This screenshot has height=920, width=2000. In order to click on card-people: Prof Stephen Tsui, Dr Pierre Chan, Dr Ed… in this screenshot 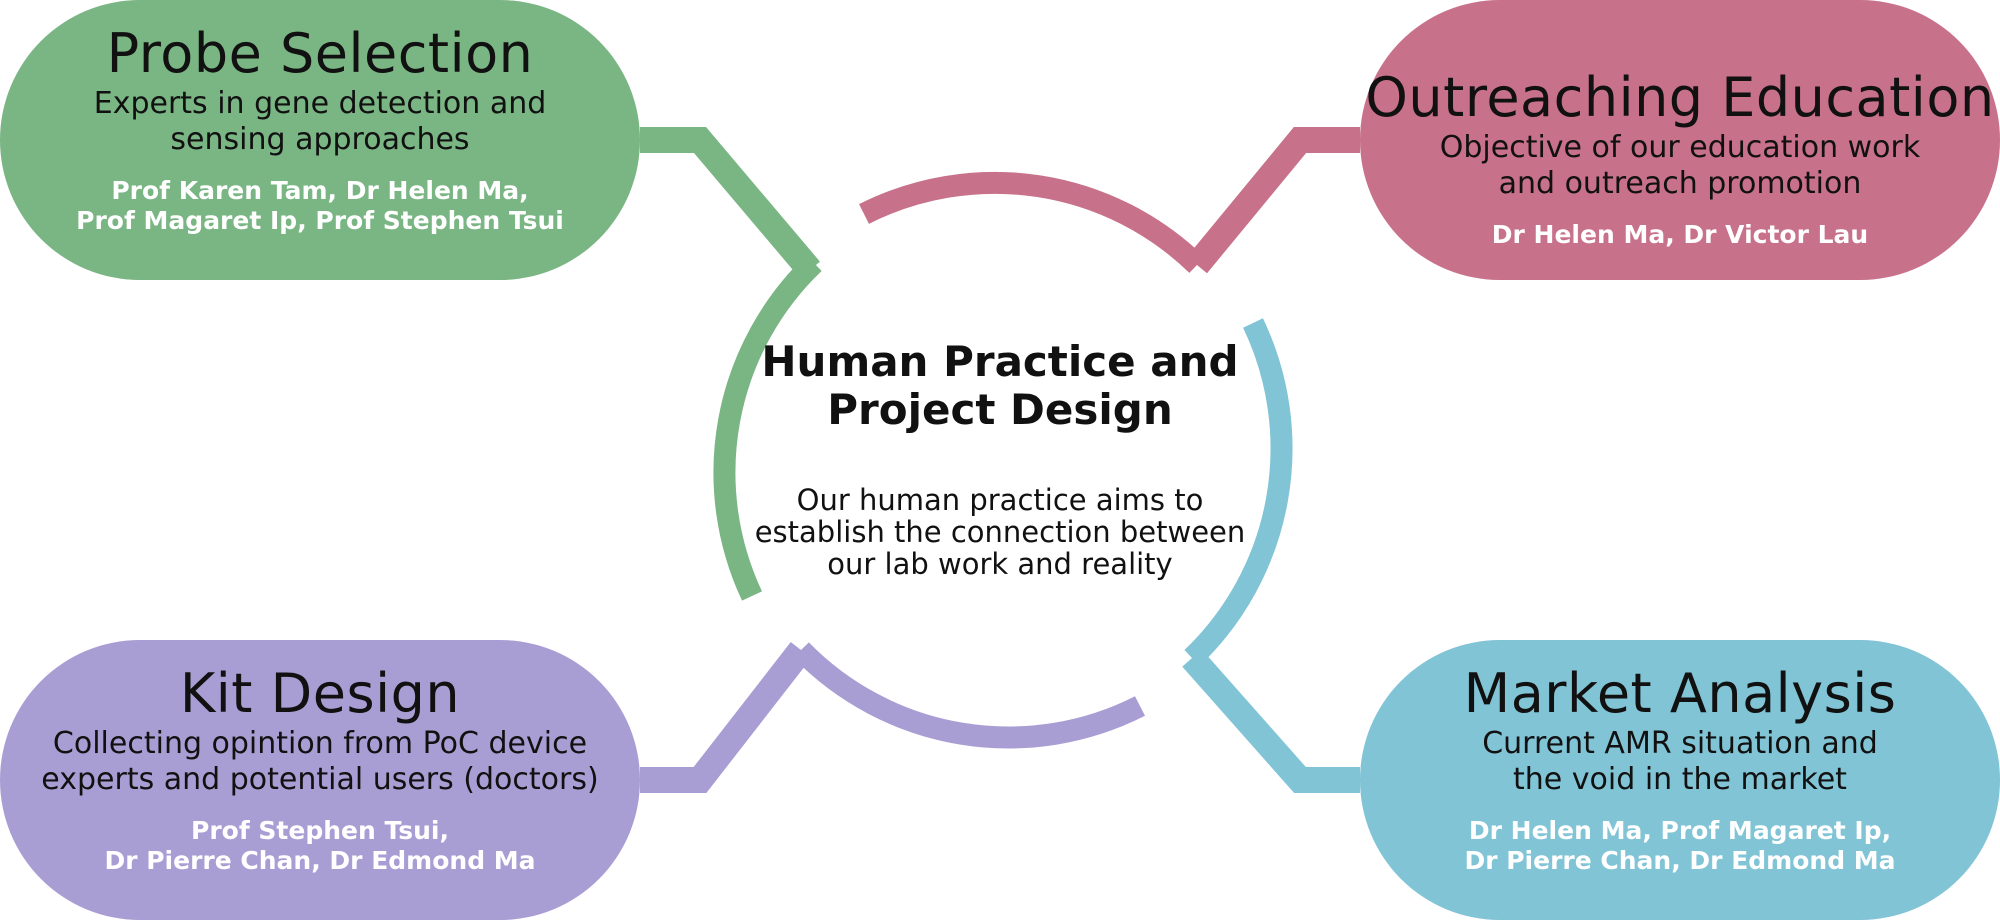, I will do `click(320, 845)`.